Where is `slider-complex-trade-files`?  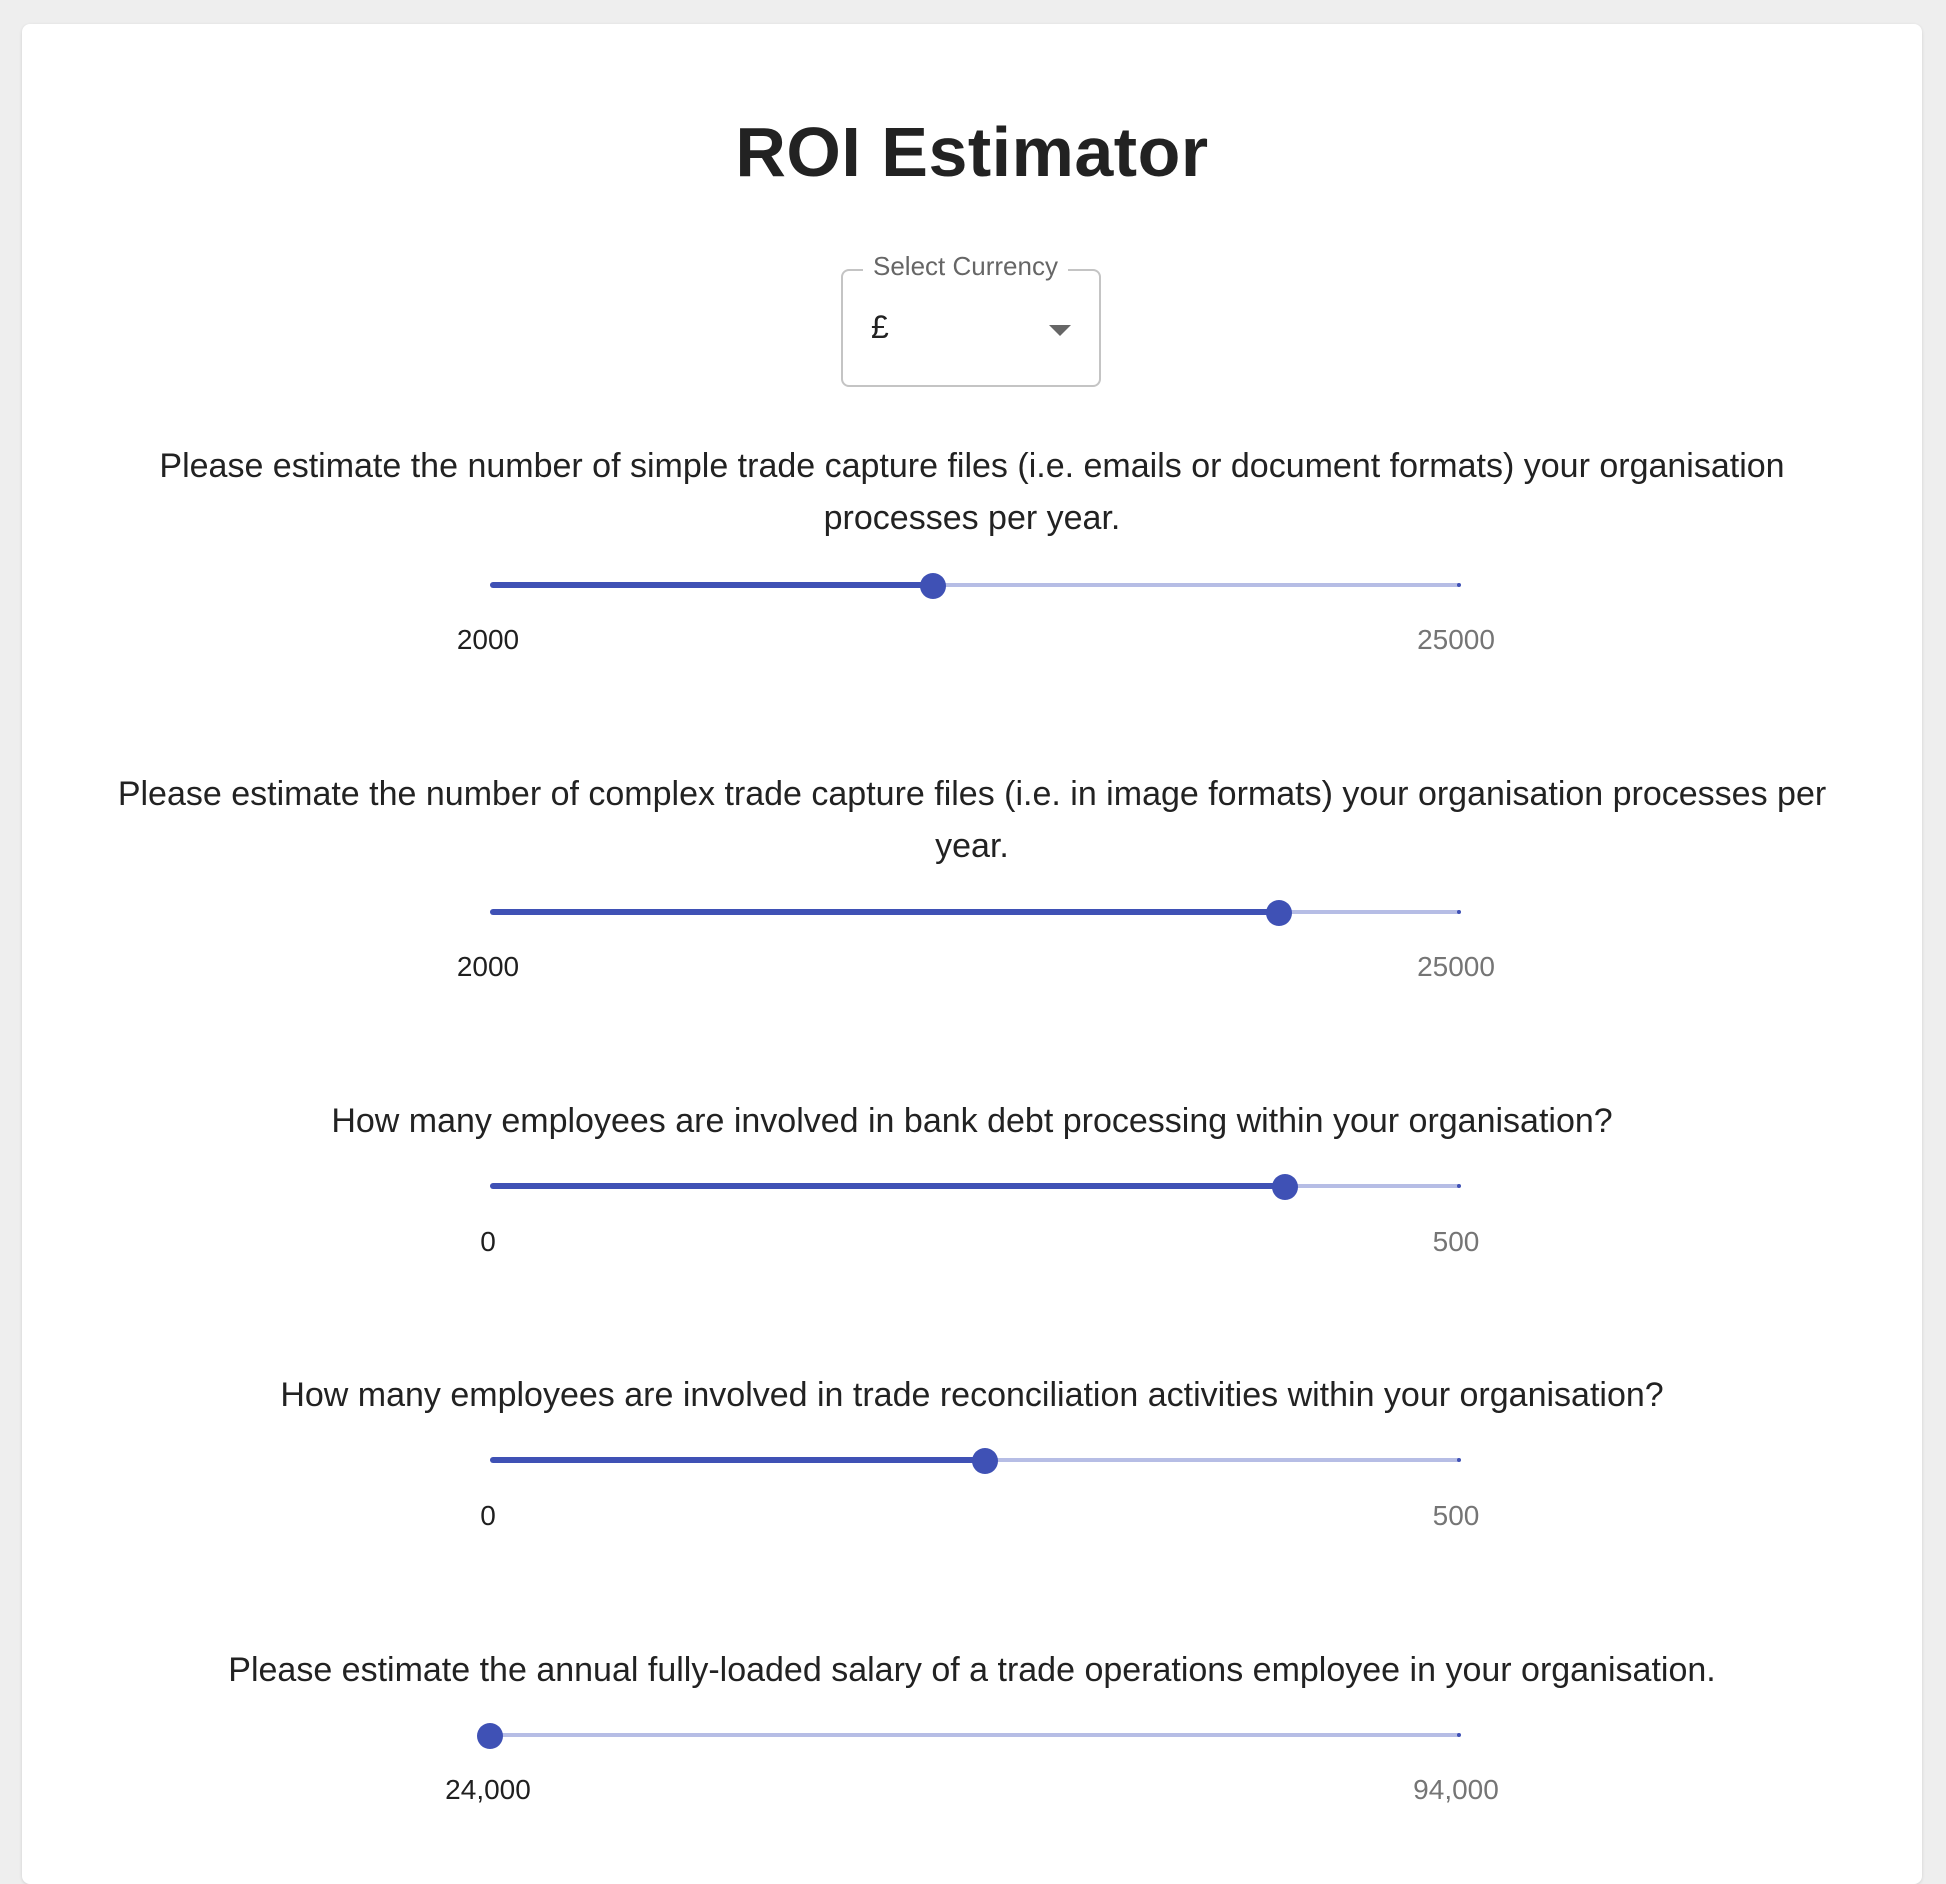 slider-complex-trade-files is located at coordinates (975, 912).